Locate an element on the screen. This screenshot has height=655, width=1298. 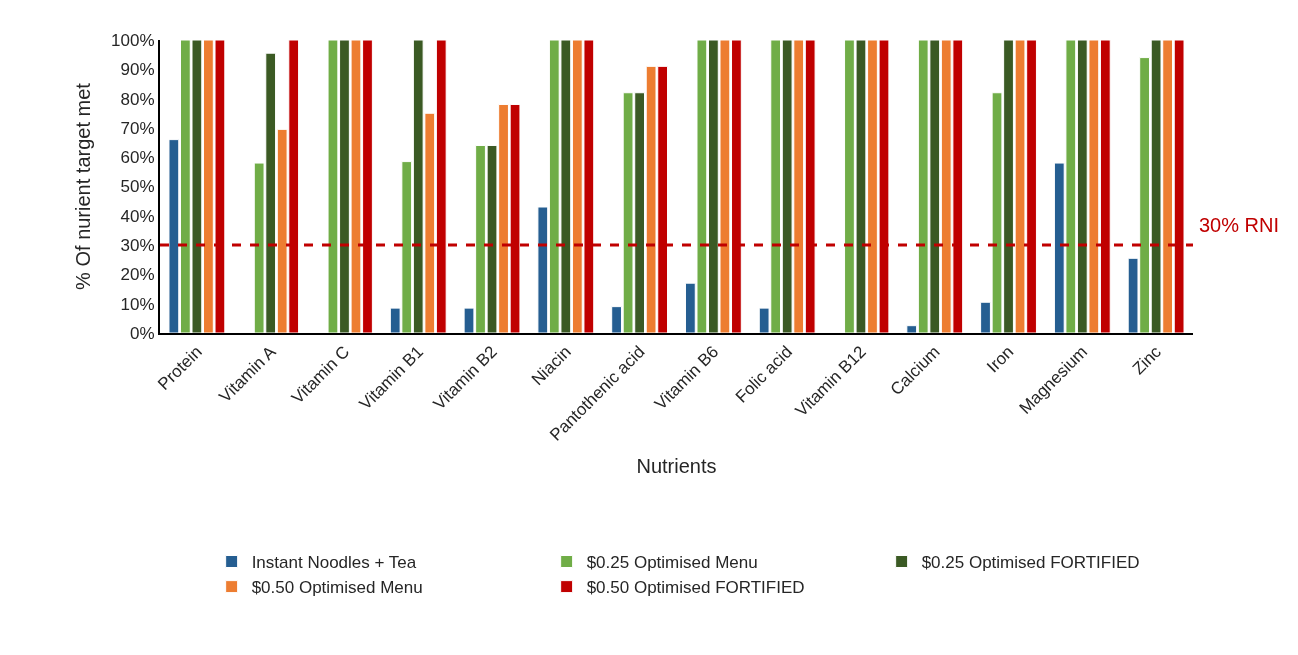
legend-label: $0.50 Optimised Menu is located at coordinates (337, 588).